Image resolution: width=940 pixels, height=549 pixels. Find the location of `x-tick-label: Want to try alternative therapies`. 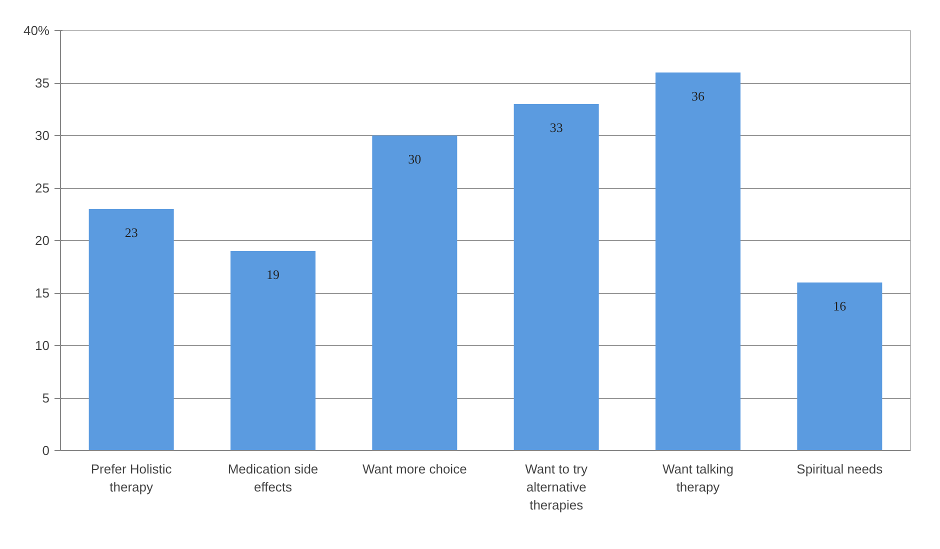

x-tick-label: Want to try alternative therapies is located at coordinates (556, 487).